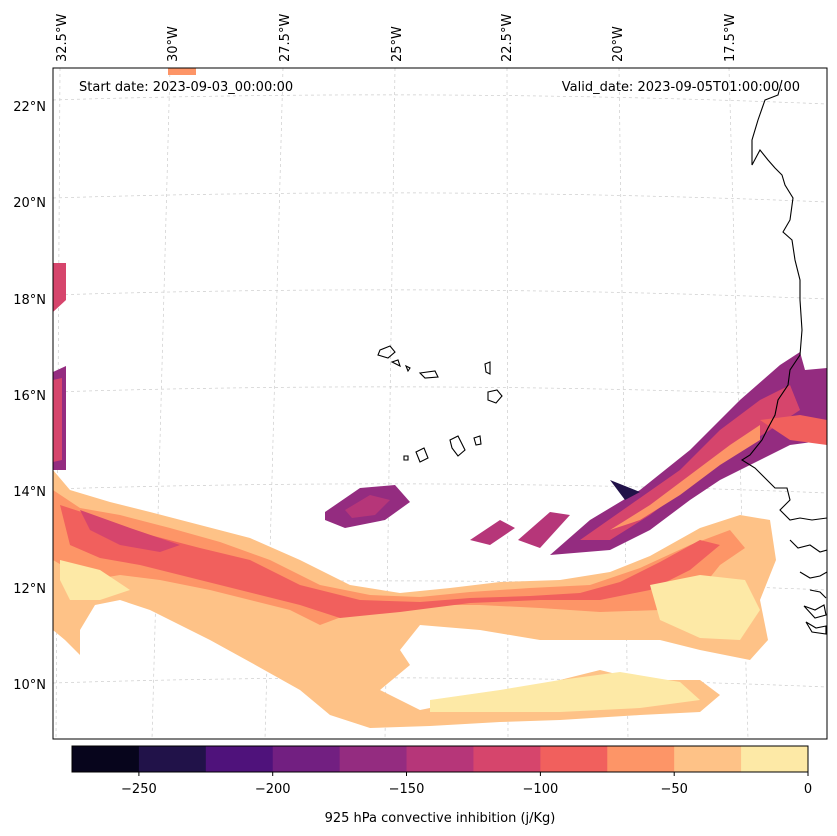  I want to click on latitude-labels: 22°N 20°N 18°N 16°N 14°N 12°N 10°N, so click(29, 396).